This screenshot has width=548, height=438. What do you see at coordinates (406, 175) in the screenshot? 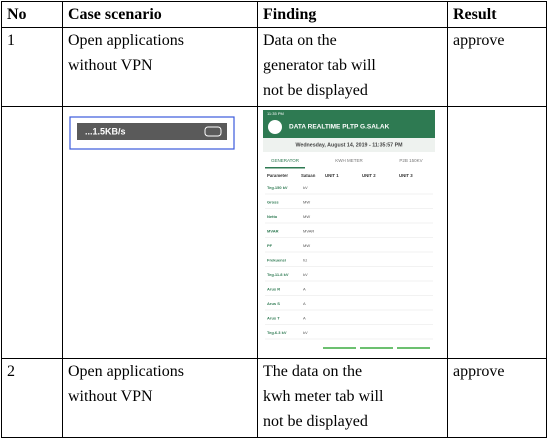
I see `column-label: UNIT 3` at bounding box center [406, 175].